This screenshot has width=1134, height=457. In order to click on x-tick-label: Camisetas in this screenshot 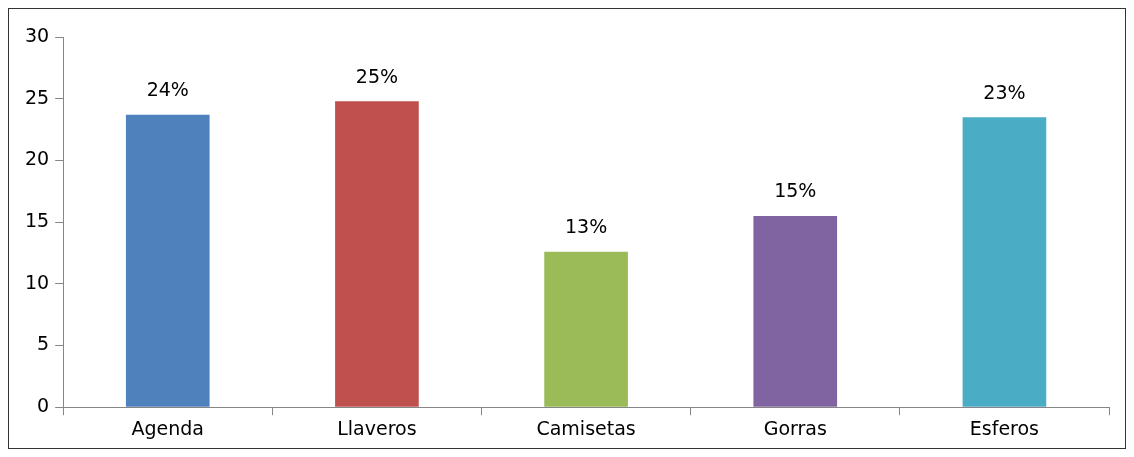, I will do `click(586, 427)`.